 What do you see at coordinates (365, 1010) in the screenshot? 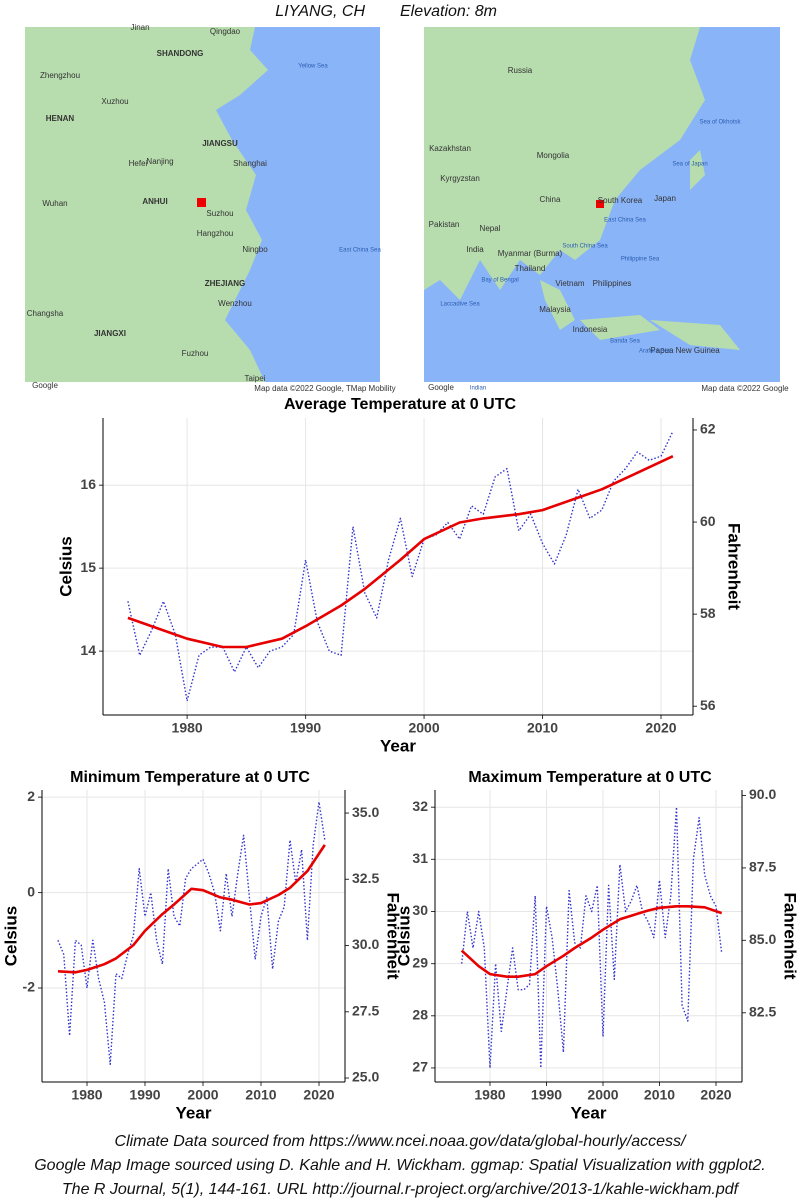
I see `y2-tick-label: 27.5` at bounding box center [365, 1010].